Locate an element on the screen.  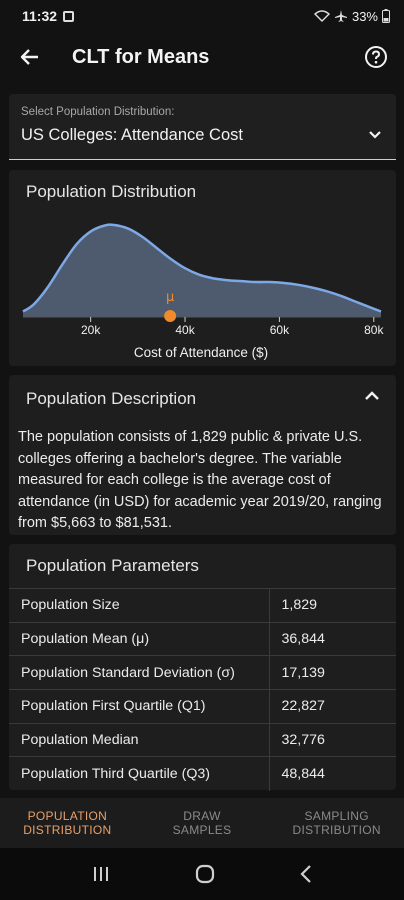
arrow-left-icon is located at coordinates (29, 57).